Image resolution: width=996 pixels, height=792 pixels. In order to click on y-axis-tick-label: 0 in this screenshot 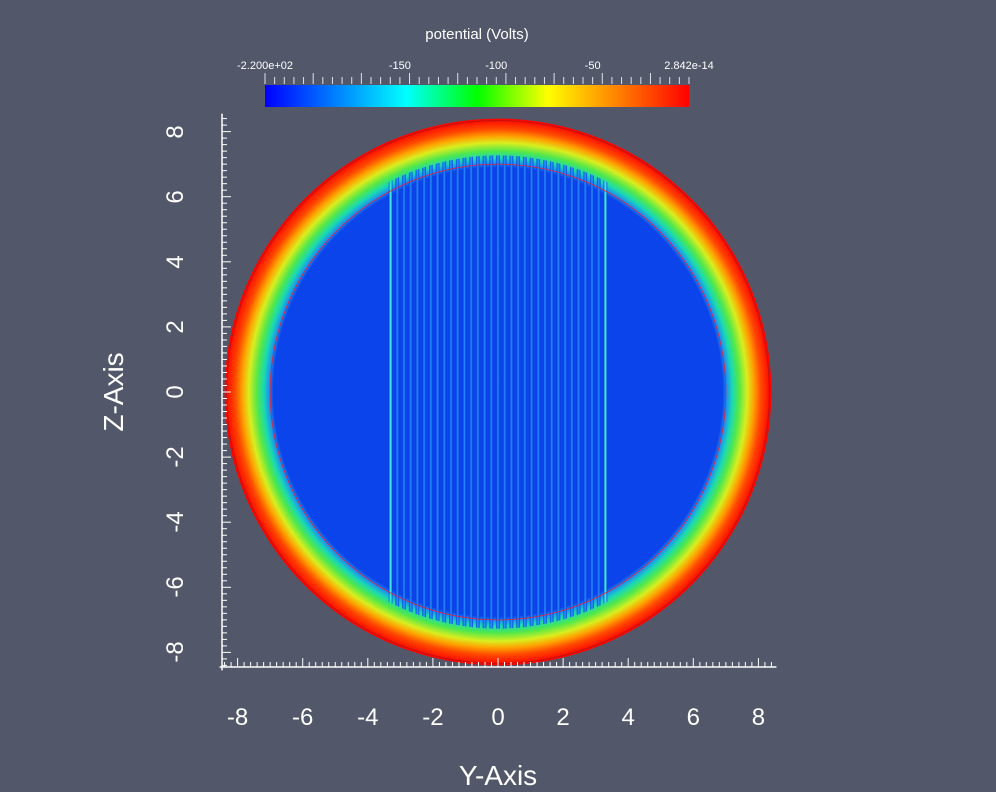, I will do `click(175, 392)`.